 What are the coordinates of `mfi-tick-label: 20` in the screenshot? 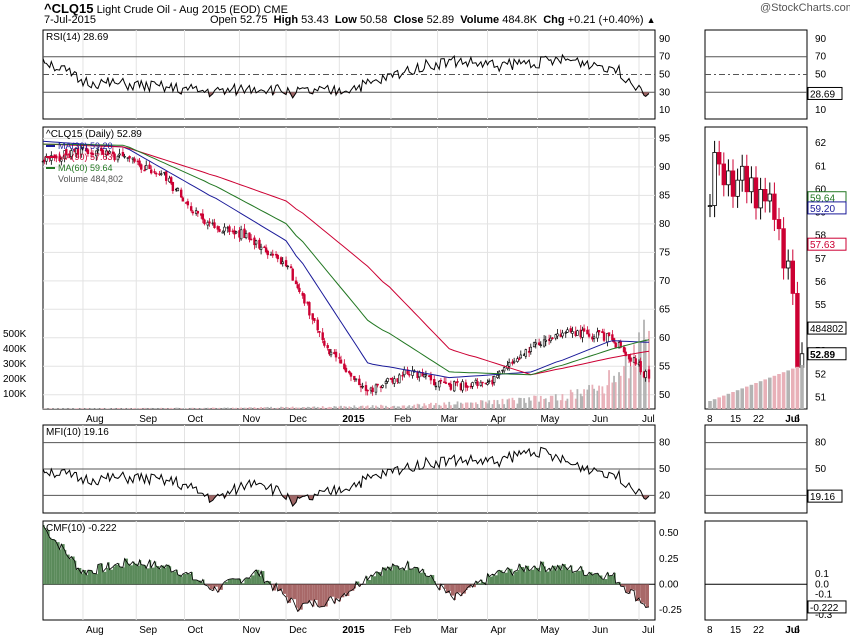 It's located at (665, 495).